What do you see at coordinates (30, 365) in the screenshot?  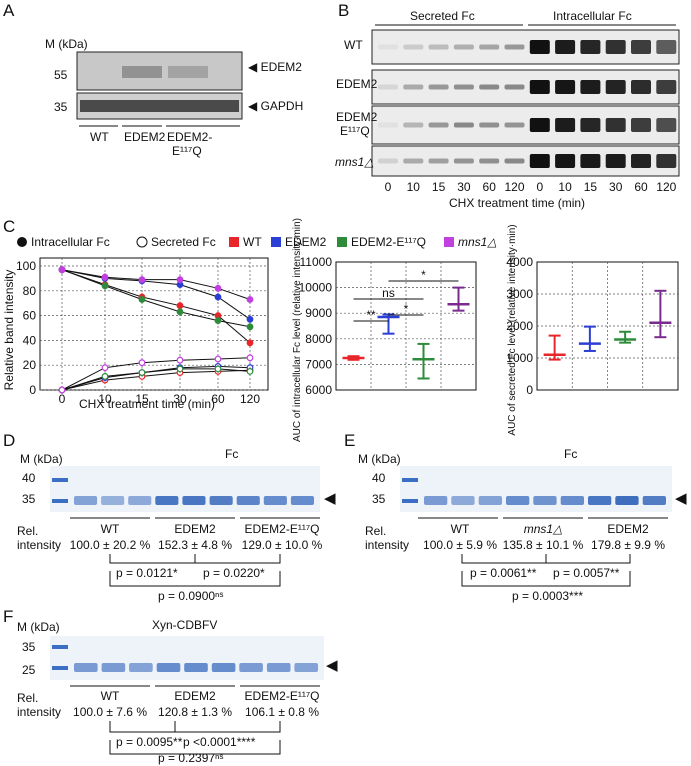 I see `y-tick-label: 20` at bounding box center [30, 365].